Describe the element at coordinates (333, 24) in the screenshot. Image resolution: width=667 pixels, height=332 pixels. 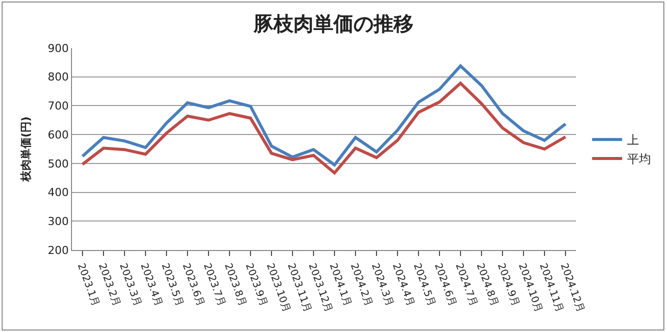
I see `chart-title: 豚枝肉単価の推移` at that location.